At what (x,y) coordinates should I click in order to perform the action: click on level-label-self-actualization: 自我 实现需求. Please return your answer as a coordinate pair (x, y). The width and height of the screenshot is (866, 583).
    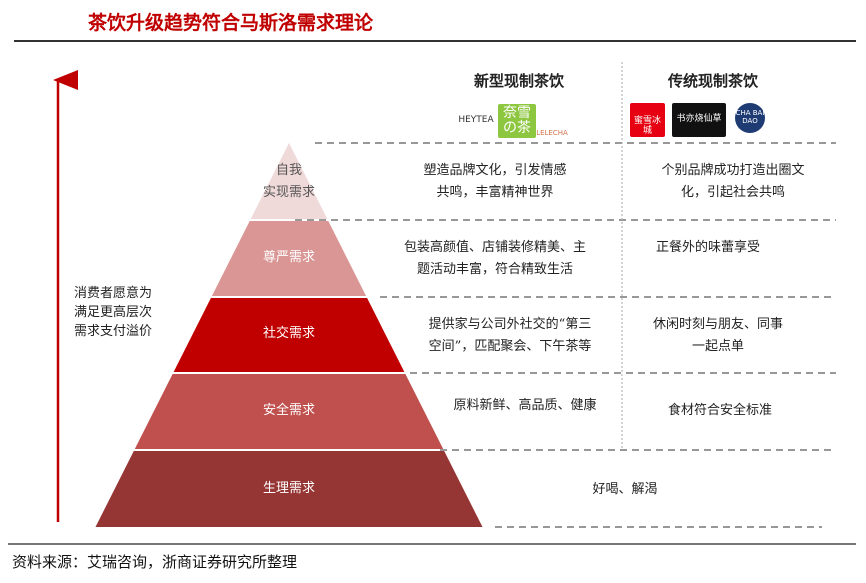
    Looking at the image, I should click on (289, 182).